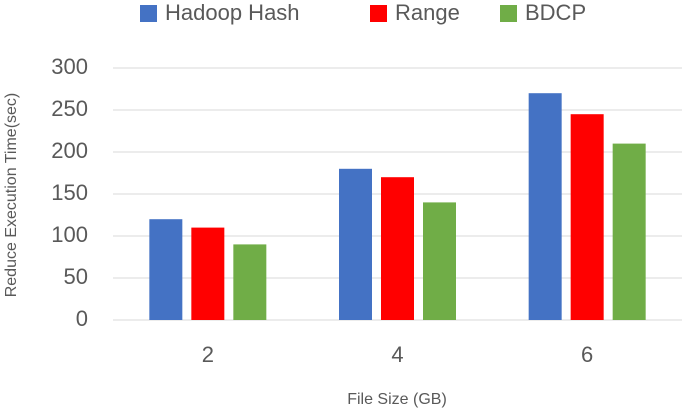  Describe the element at coordinates (555, 12) in the screenshot. I see `legend-label: BDCP` at that location.